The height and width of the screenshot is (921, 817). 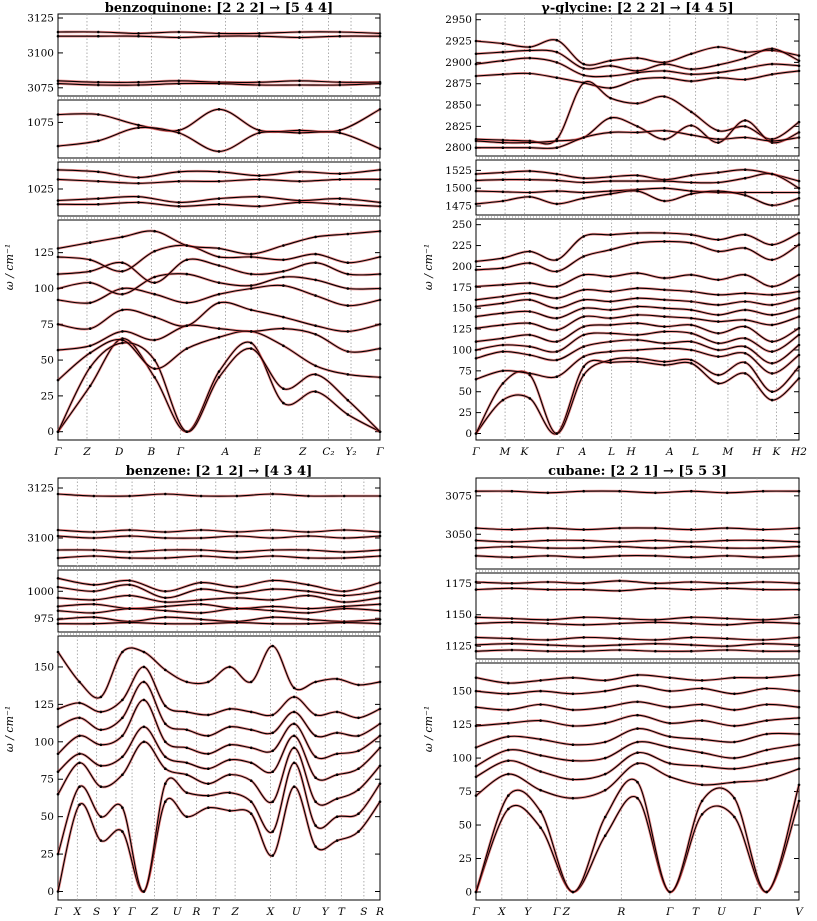 What do you see at coordinates (465, 371) in the screenshot?
I see `y-tick-label: 75` at bounding box center [465, 371].